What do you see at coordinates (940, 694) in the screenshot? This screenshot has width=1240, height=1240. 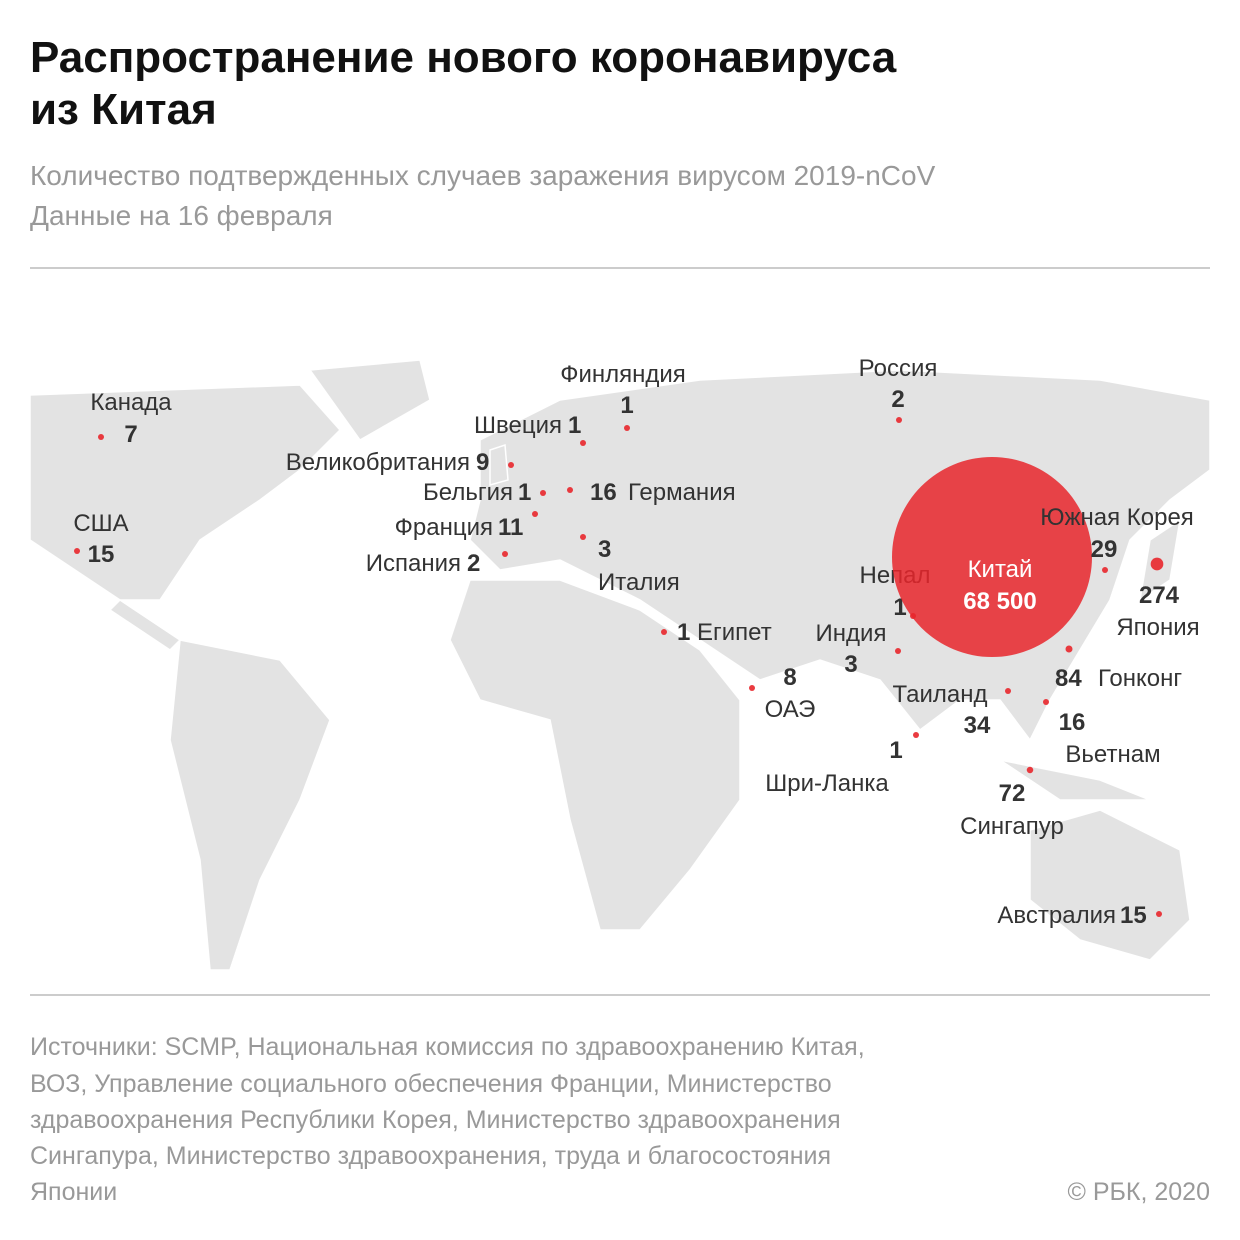 I see `country-name: Таиланд` at bounding box center [940, 694].